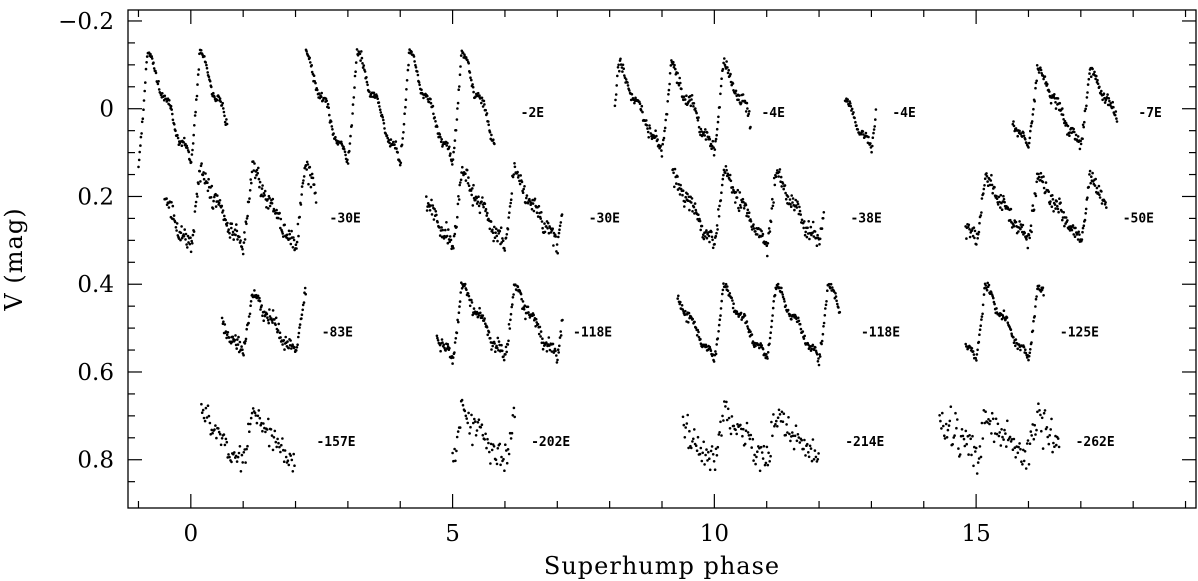  What do you see at coordinates (95, 285) in the screenshot?
I see `y-tick-label: 0.4` at bounding box center [95, 285].